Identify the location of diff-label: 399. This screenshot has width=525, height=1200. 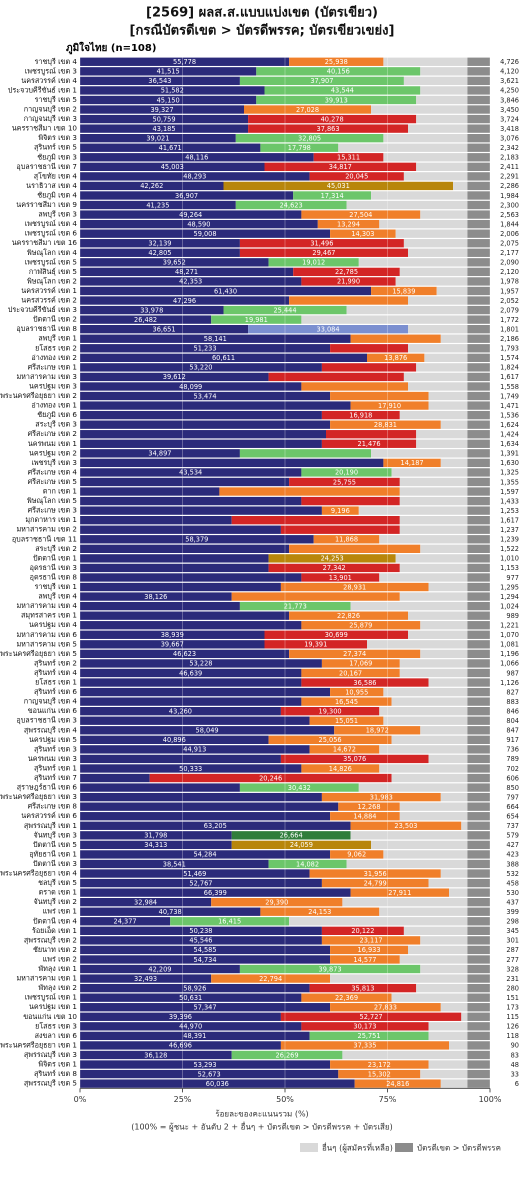
(512, 912).